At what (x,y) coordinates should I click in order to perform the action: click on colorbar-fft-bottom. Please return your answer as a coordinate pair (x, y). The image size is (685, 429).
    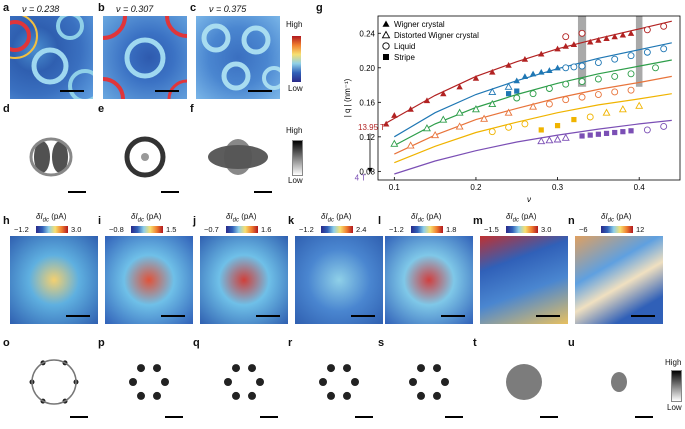
    Looking at the image, I should click on (676, 386).